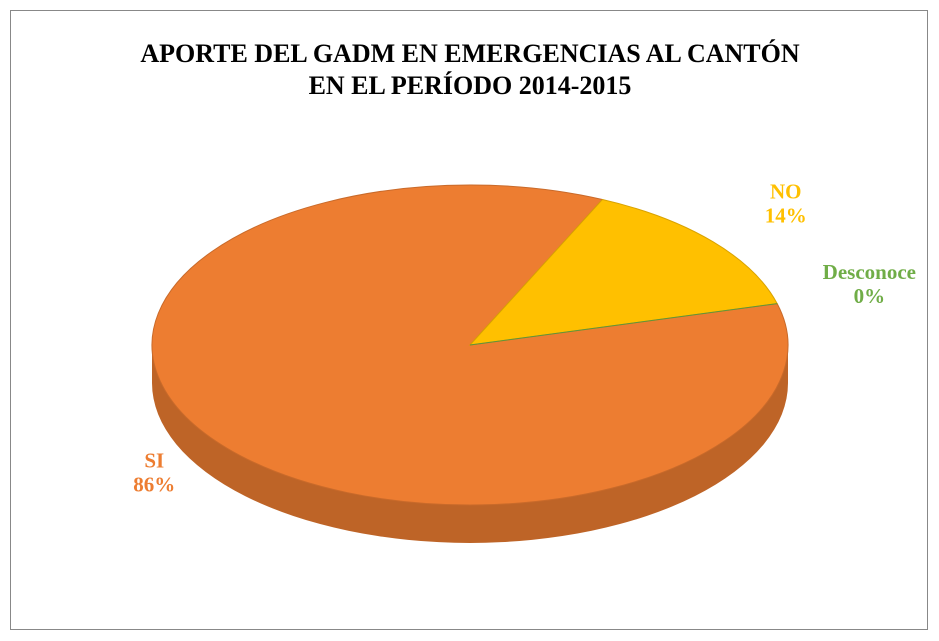 This screenshot has width=939, height=641. I want to click on data-label: Desconoce 0%, so click(869, 284).